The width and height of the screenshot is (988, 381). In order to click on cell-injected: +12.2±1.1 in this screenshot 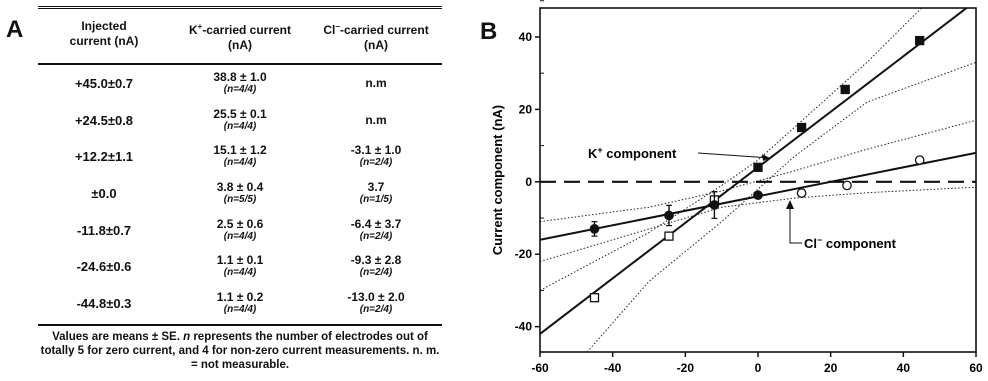, I will do `click(104, 157)`.